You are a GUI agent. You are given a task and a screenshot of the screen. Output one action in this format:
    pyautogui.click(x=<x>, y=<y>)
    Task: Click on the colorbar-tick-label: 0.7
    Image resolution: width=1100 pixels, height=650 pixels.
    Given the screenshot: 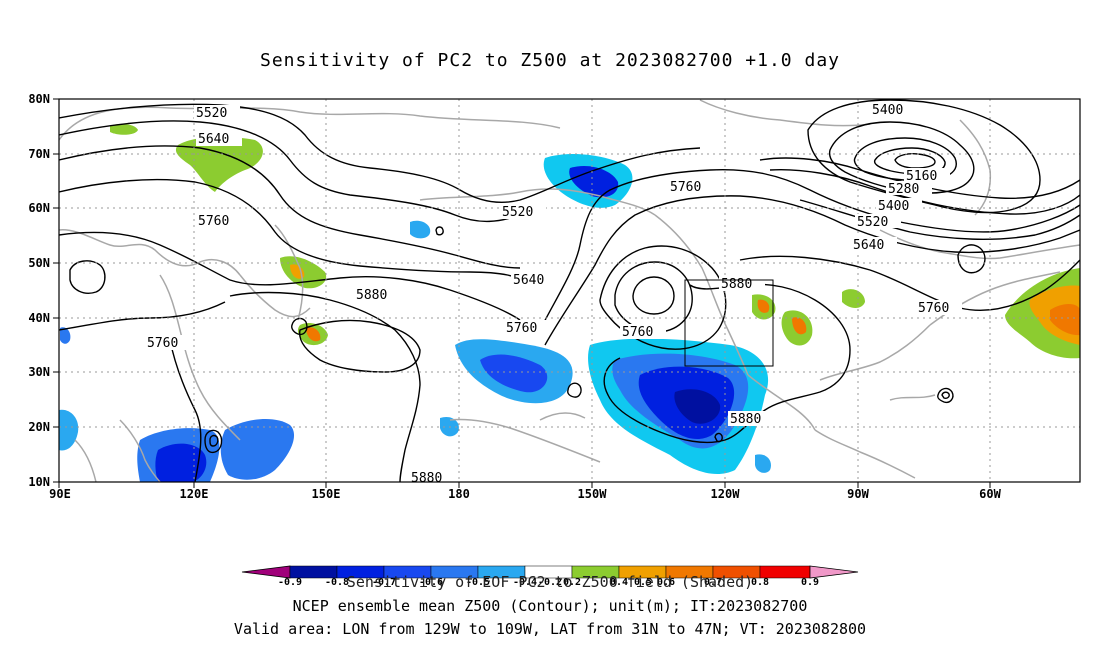 What is the action you would take?
    pyautogui.click(x=713, y=582)
    